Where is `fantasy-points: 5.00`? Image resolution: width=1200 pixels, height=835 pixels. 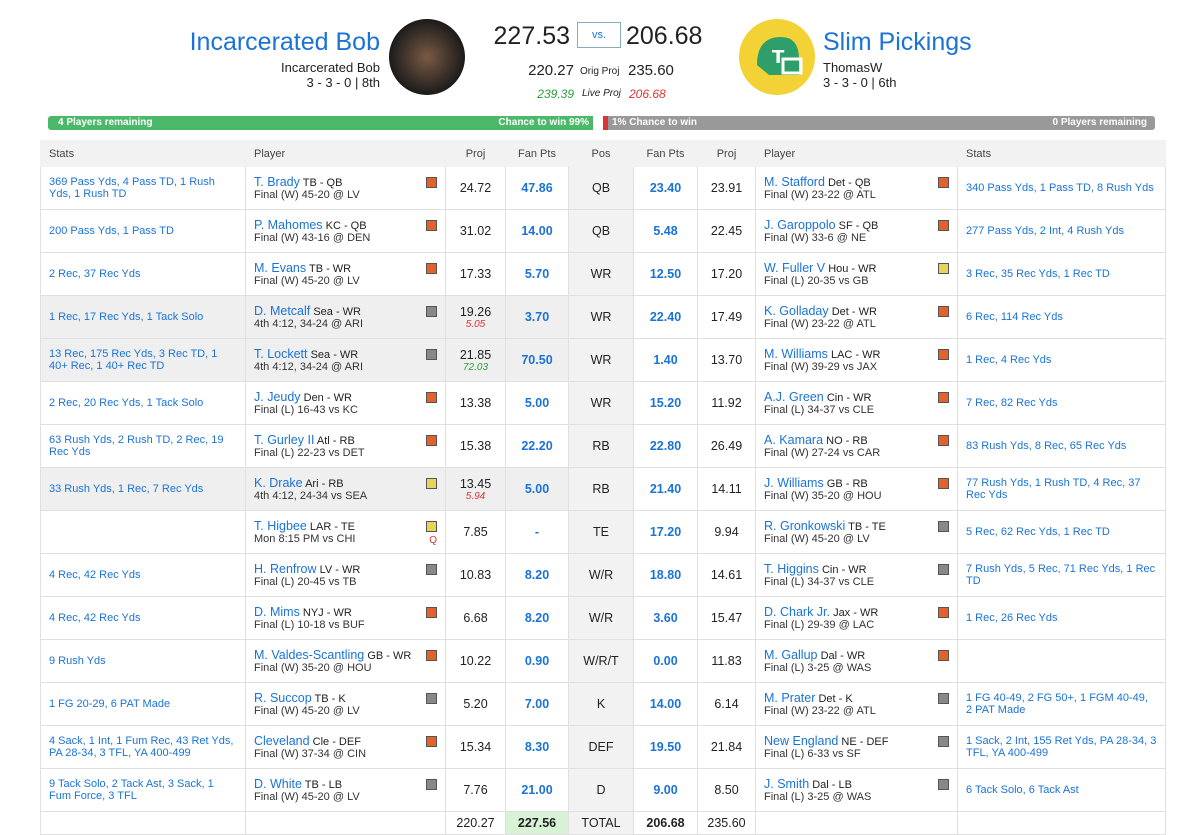 fantasy-points: 5.00 is located at coordinates (537, 489).